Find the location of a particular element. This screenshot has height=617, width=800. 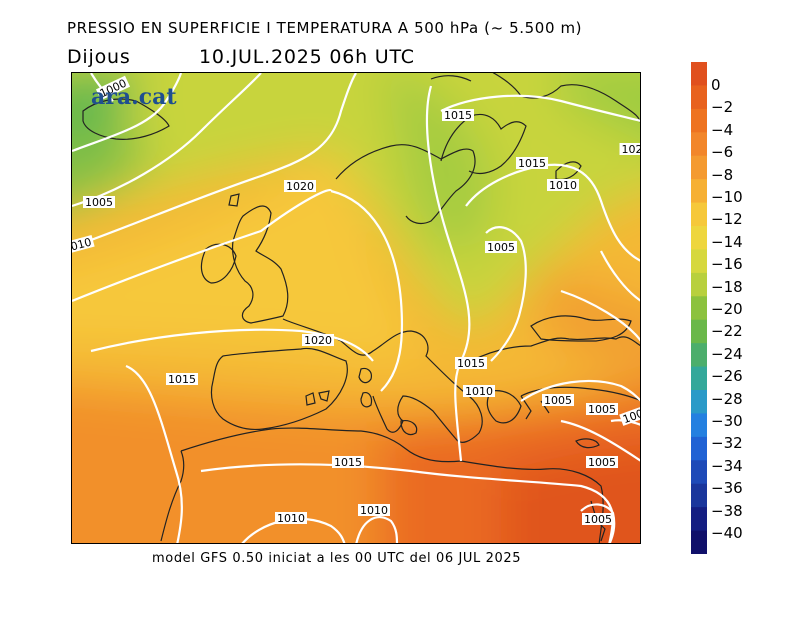

colorbar-swatches is located at coordinates (699, 308).